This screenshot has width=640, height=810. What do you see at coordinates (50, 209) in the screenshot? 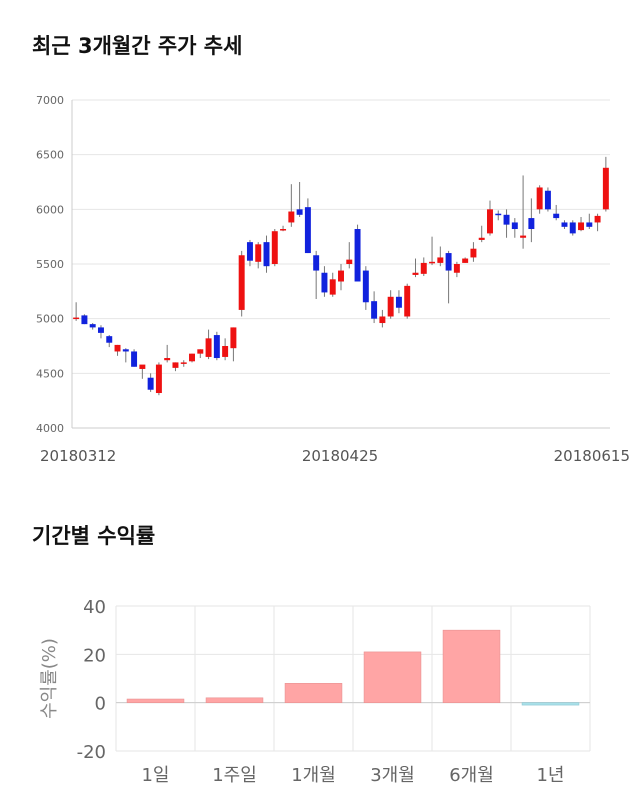
I see `y-tick-label: 6000` at bounding box center [50, 209].